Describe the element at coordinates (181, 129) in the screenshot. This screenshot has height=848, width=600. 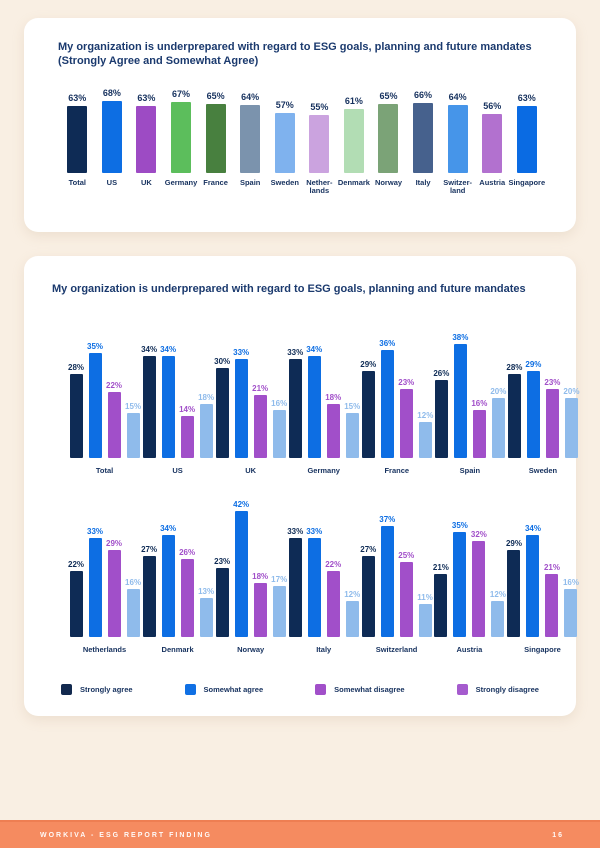
I see `bar-stack: 67%` at that location.